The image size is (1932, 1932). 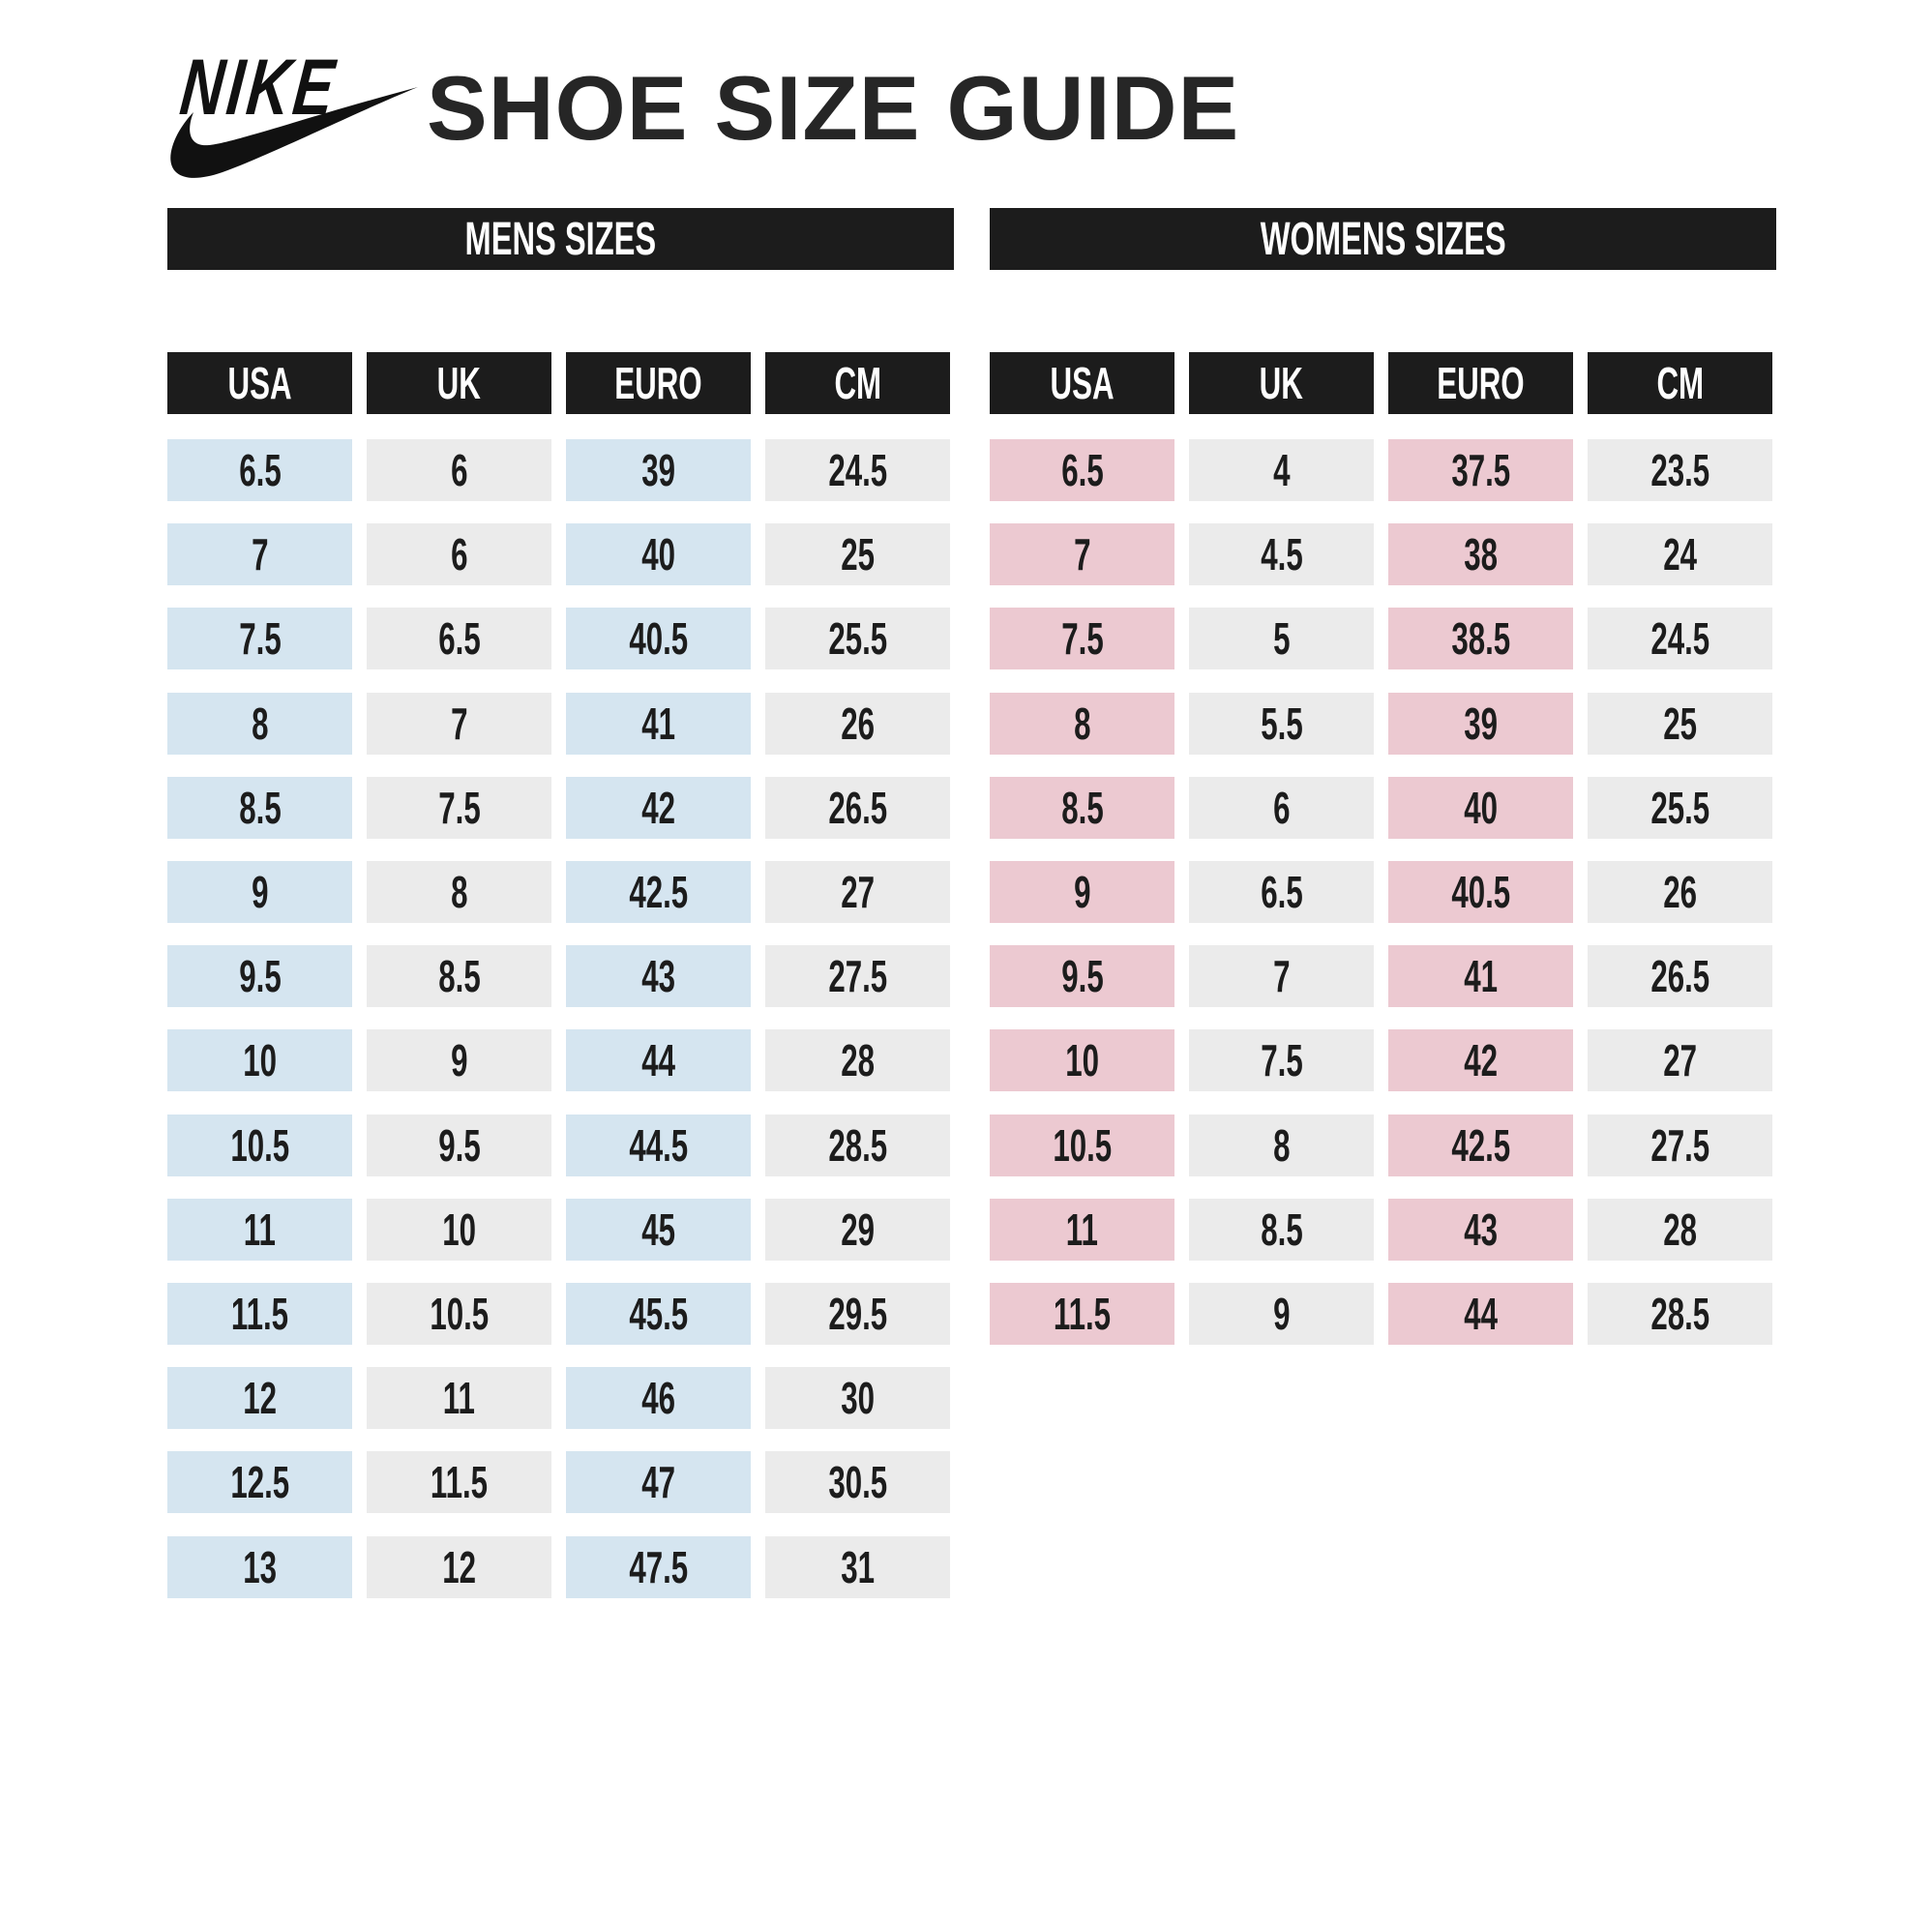 I want to click on size-cell: 41, so click(x=659, y=724).